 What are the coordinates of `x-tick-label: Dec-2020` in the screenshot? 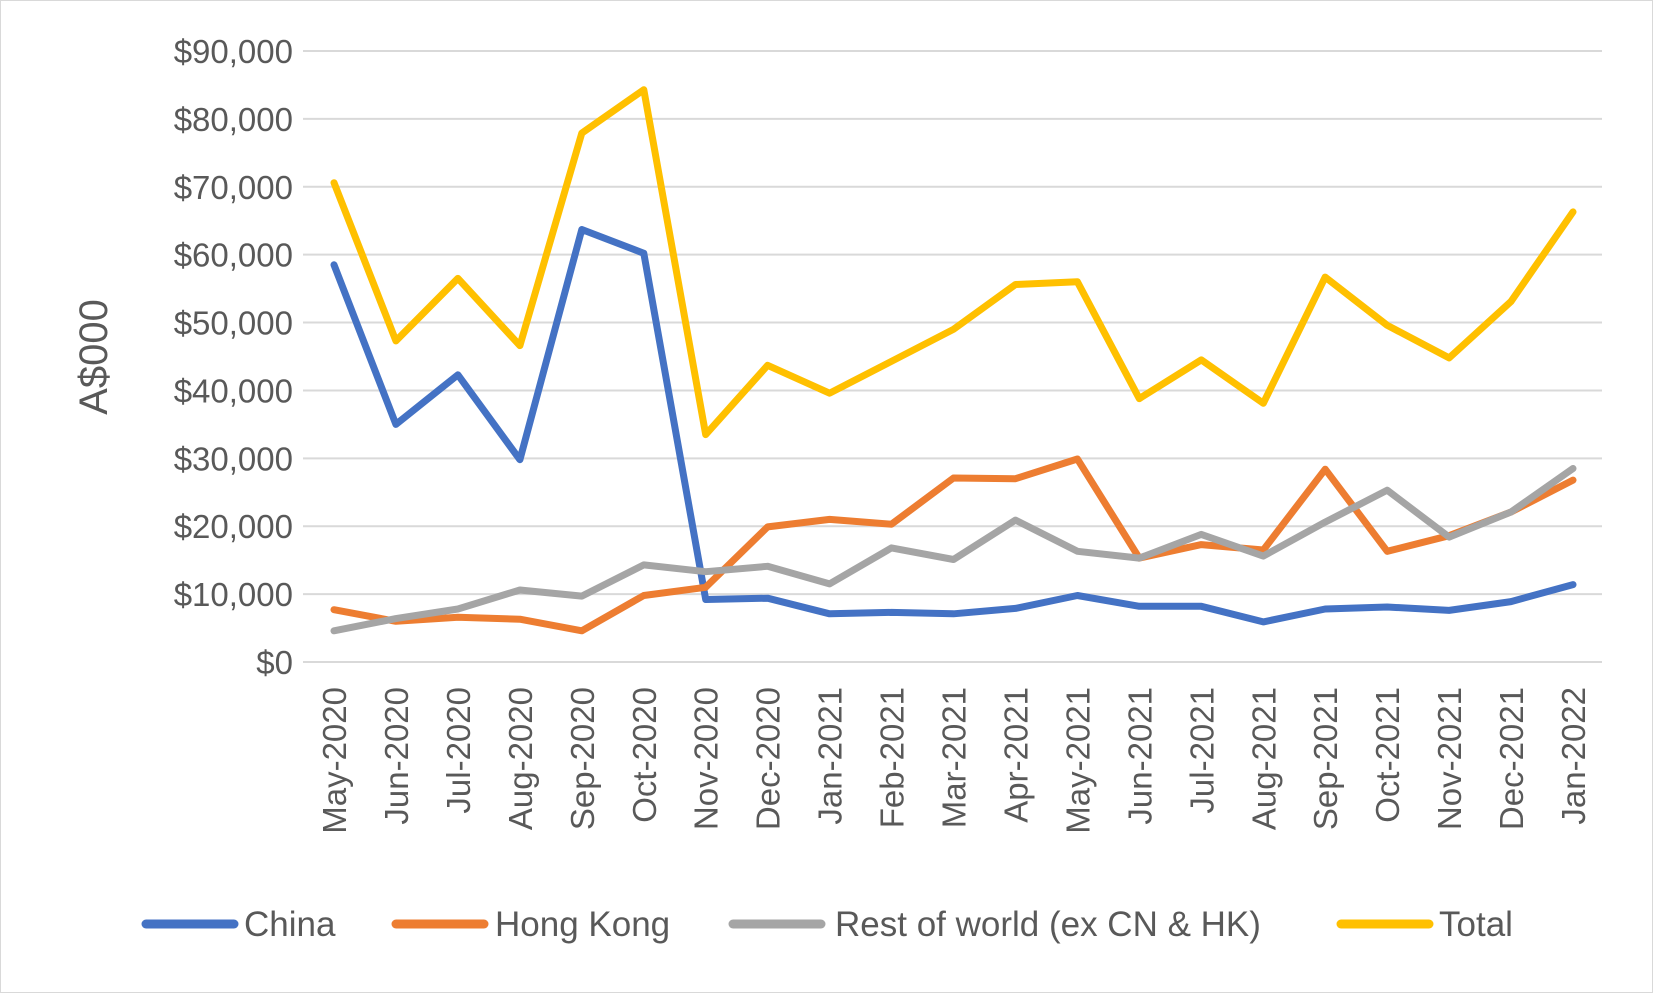 It's located at (768, 758).